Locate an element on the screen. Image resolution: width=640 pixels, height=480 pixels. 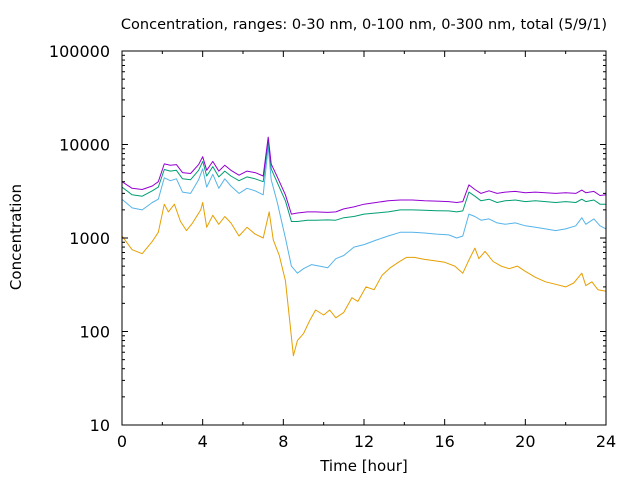
y-tick-label: 100 is located at coordinates (94, 332).